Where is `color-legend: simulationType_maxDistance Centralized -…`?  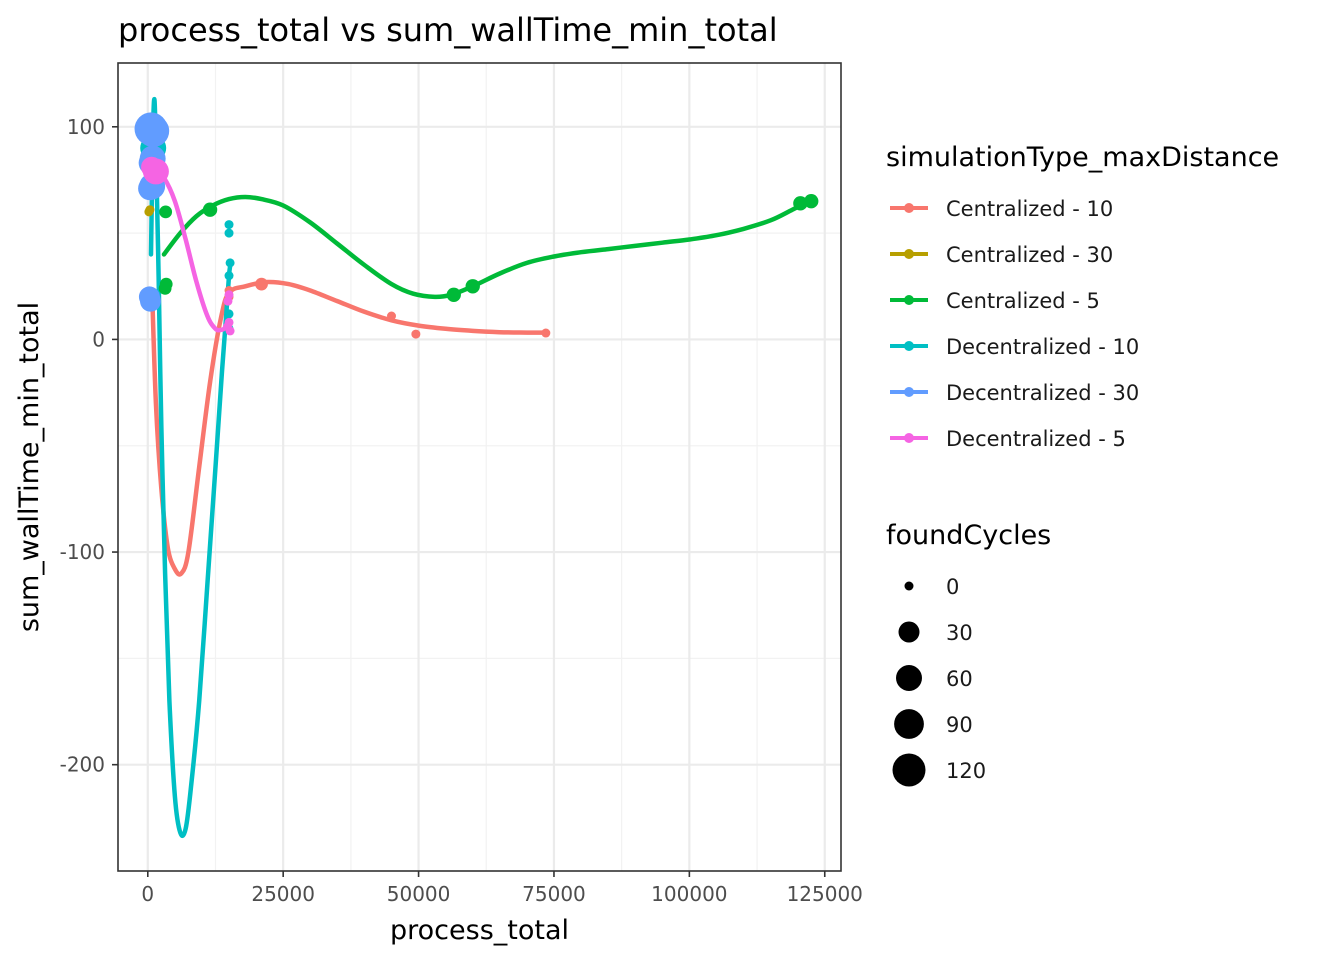 color-legend: simulationType_maxDistance Centralized -… is located at coordinates (1082, 296).